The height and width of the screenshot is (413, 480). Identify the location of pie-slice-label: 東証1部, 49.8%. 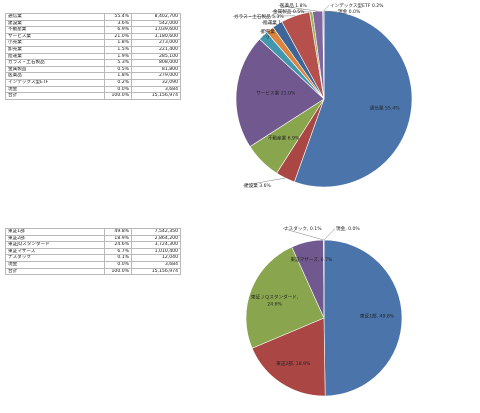
(377, 316).